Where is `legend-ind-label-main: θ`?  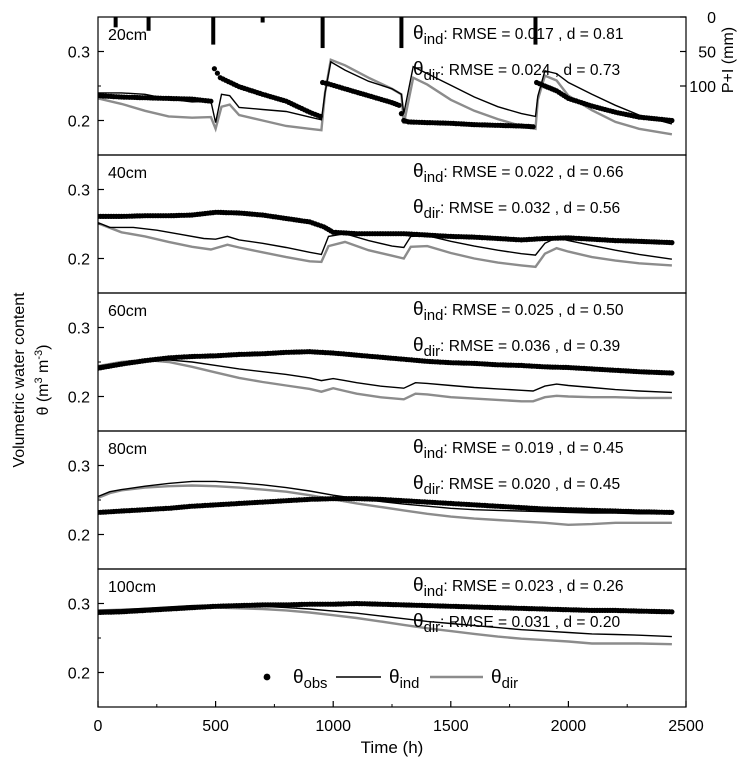
legend-ind-label-main: θ is located at coordinates (394, 677).